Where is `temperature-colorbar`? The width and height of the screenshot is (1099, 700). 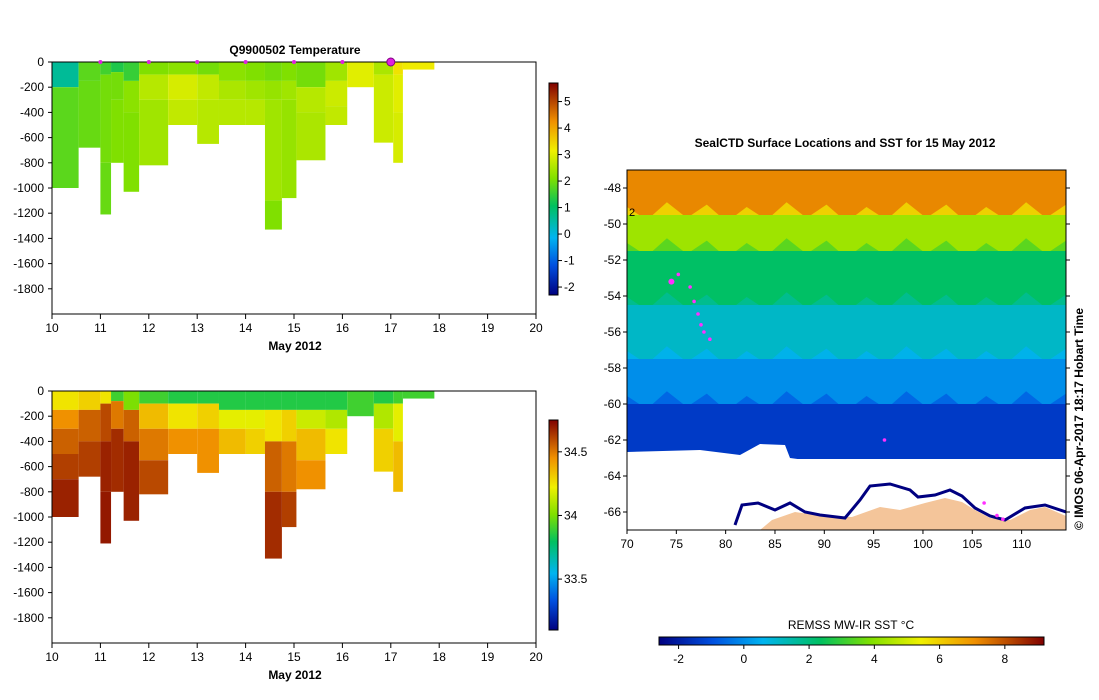 temperature-colorbar is located at coordinates (553, 189).